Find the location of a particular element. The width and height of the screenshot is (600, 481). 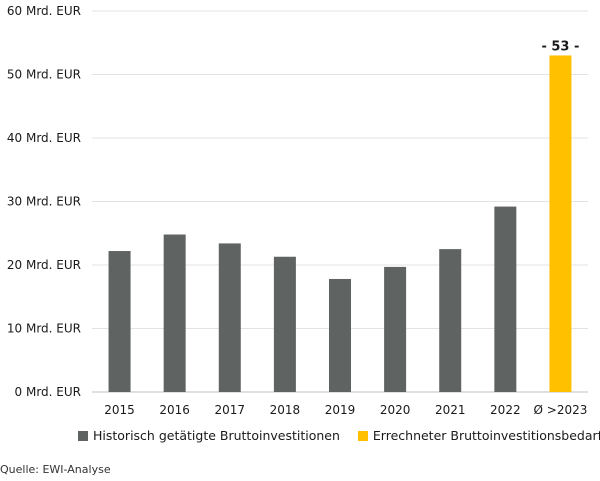

y-tick-label: 50 Mrd. EUR is located at coordinates (44, 75).